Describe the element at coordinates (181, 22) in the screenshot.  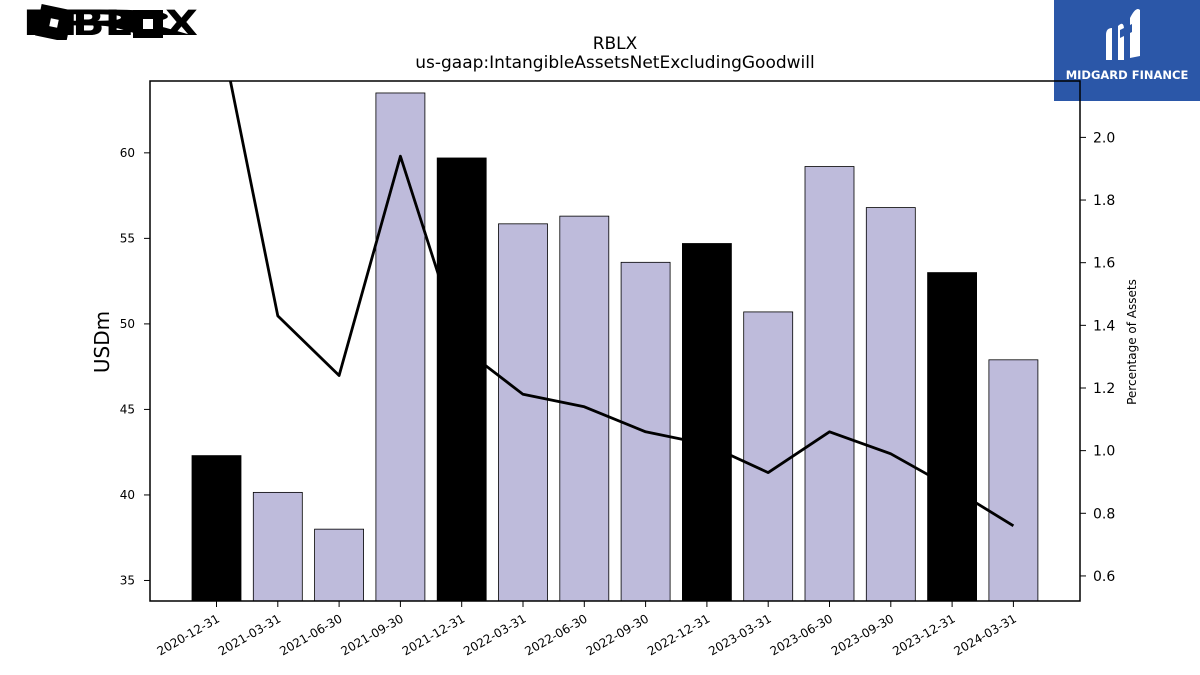
I see `svg-text: X` at that location.